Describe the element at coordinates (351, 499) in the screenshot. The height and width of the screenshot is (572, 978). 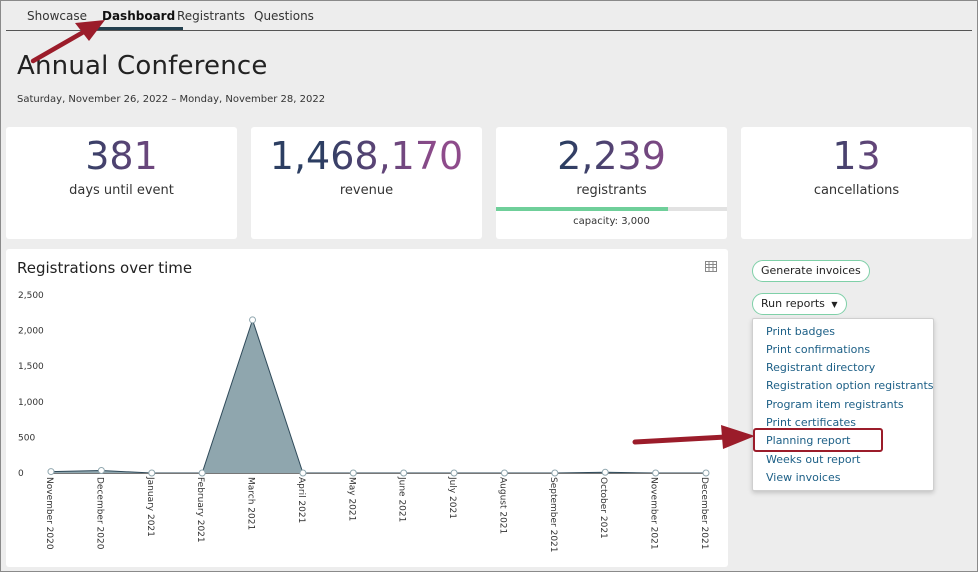
I see `x-tick-label: May 2021` at that location.